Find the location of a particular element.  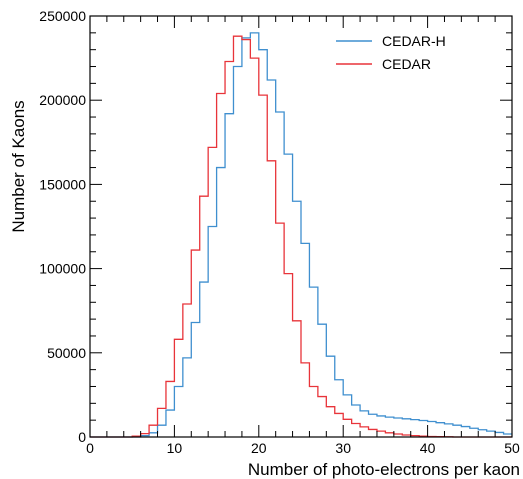

x-tick-label: 30 is located at coordinates (343, 448).